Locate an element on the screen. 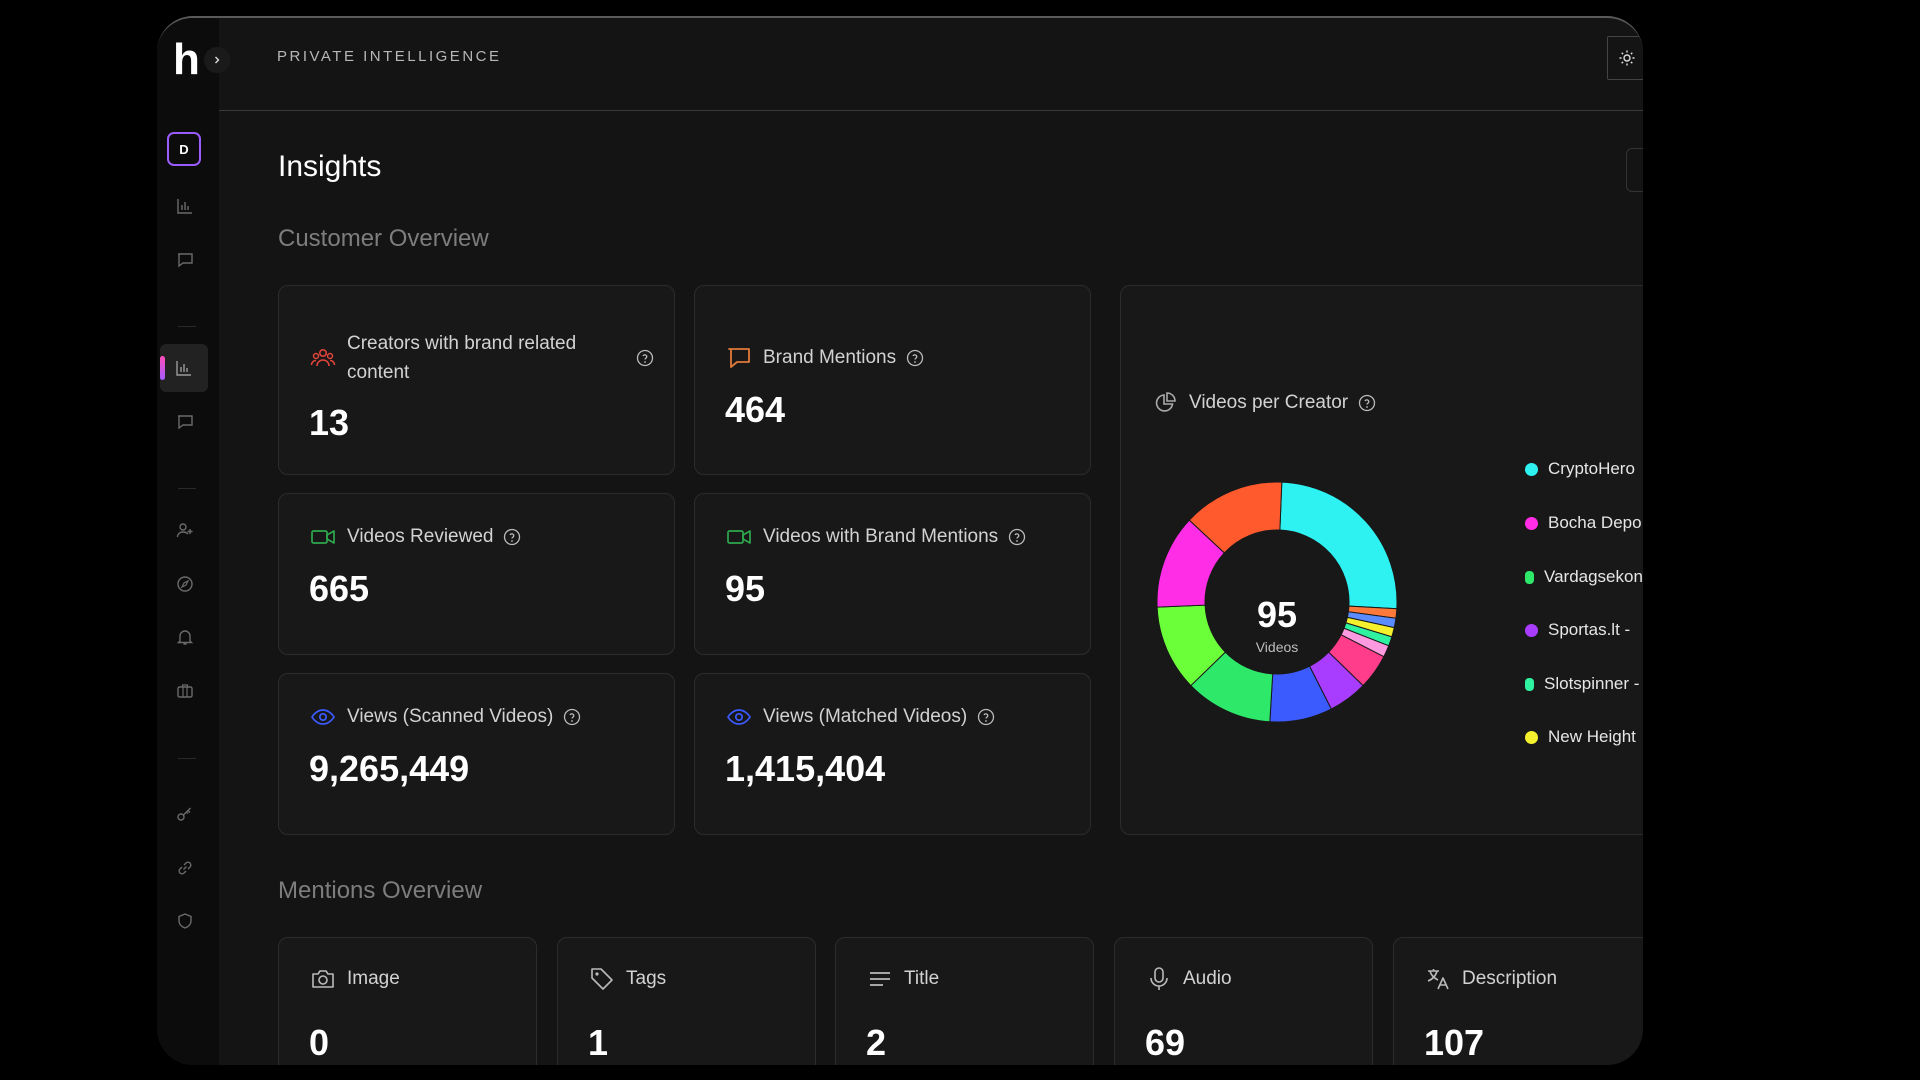  translate-icon is located at coordinates (1438, 979).